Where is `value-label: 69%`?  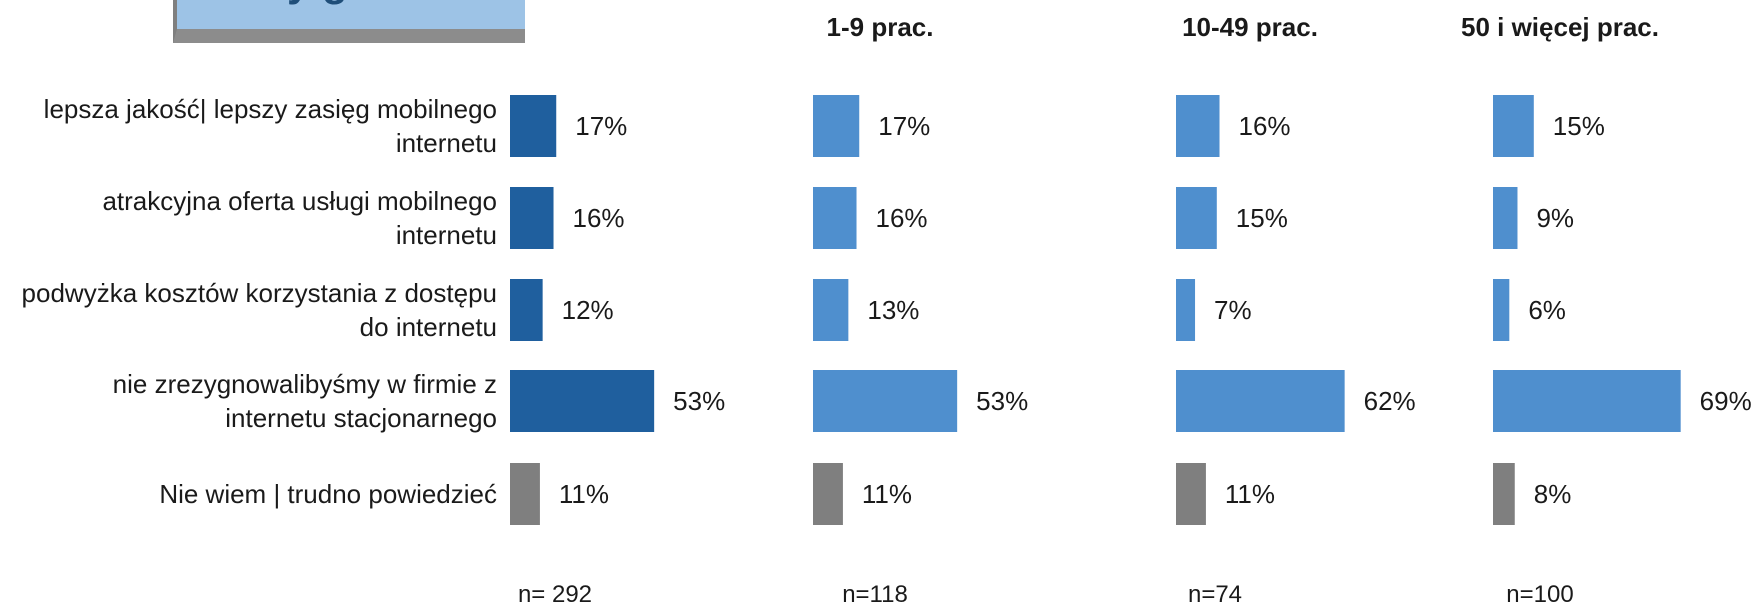
value-label: 69% is located at coordinates (1726, 401).